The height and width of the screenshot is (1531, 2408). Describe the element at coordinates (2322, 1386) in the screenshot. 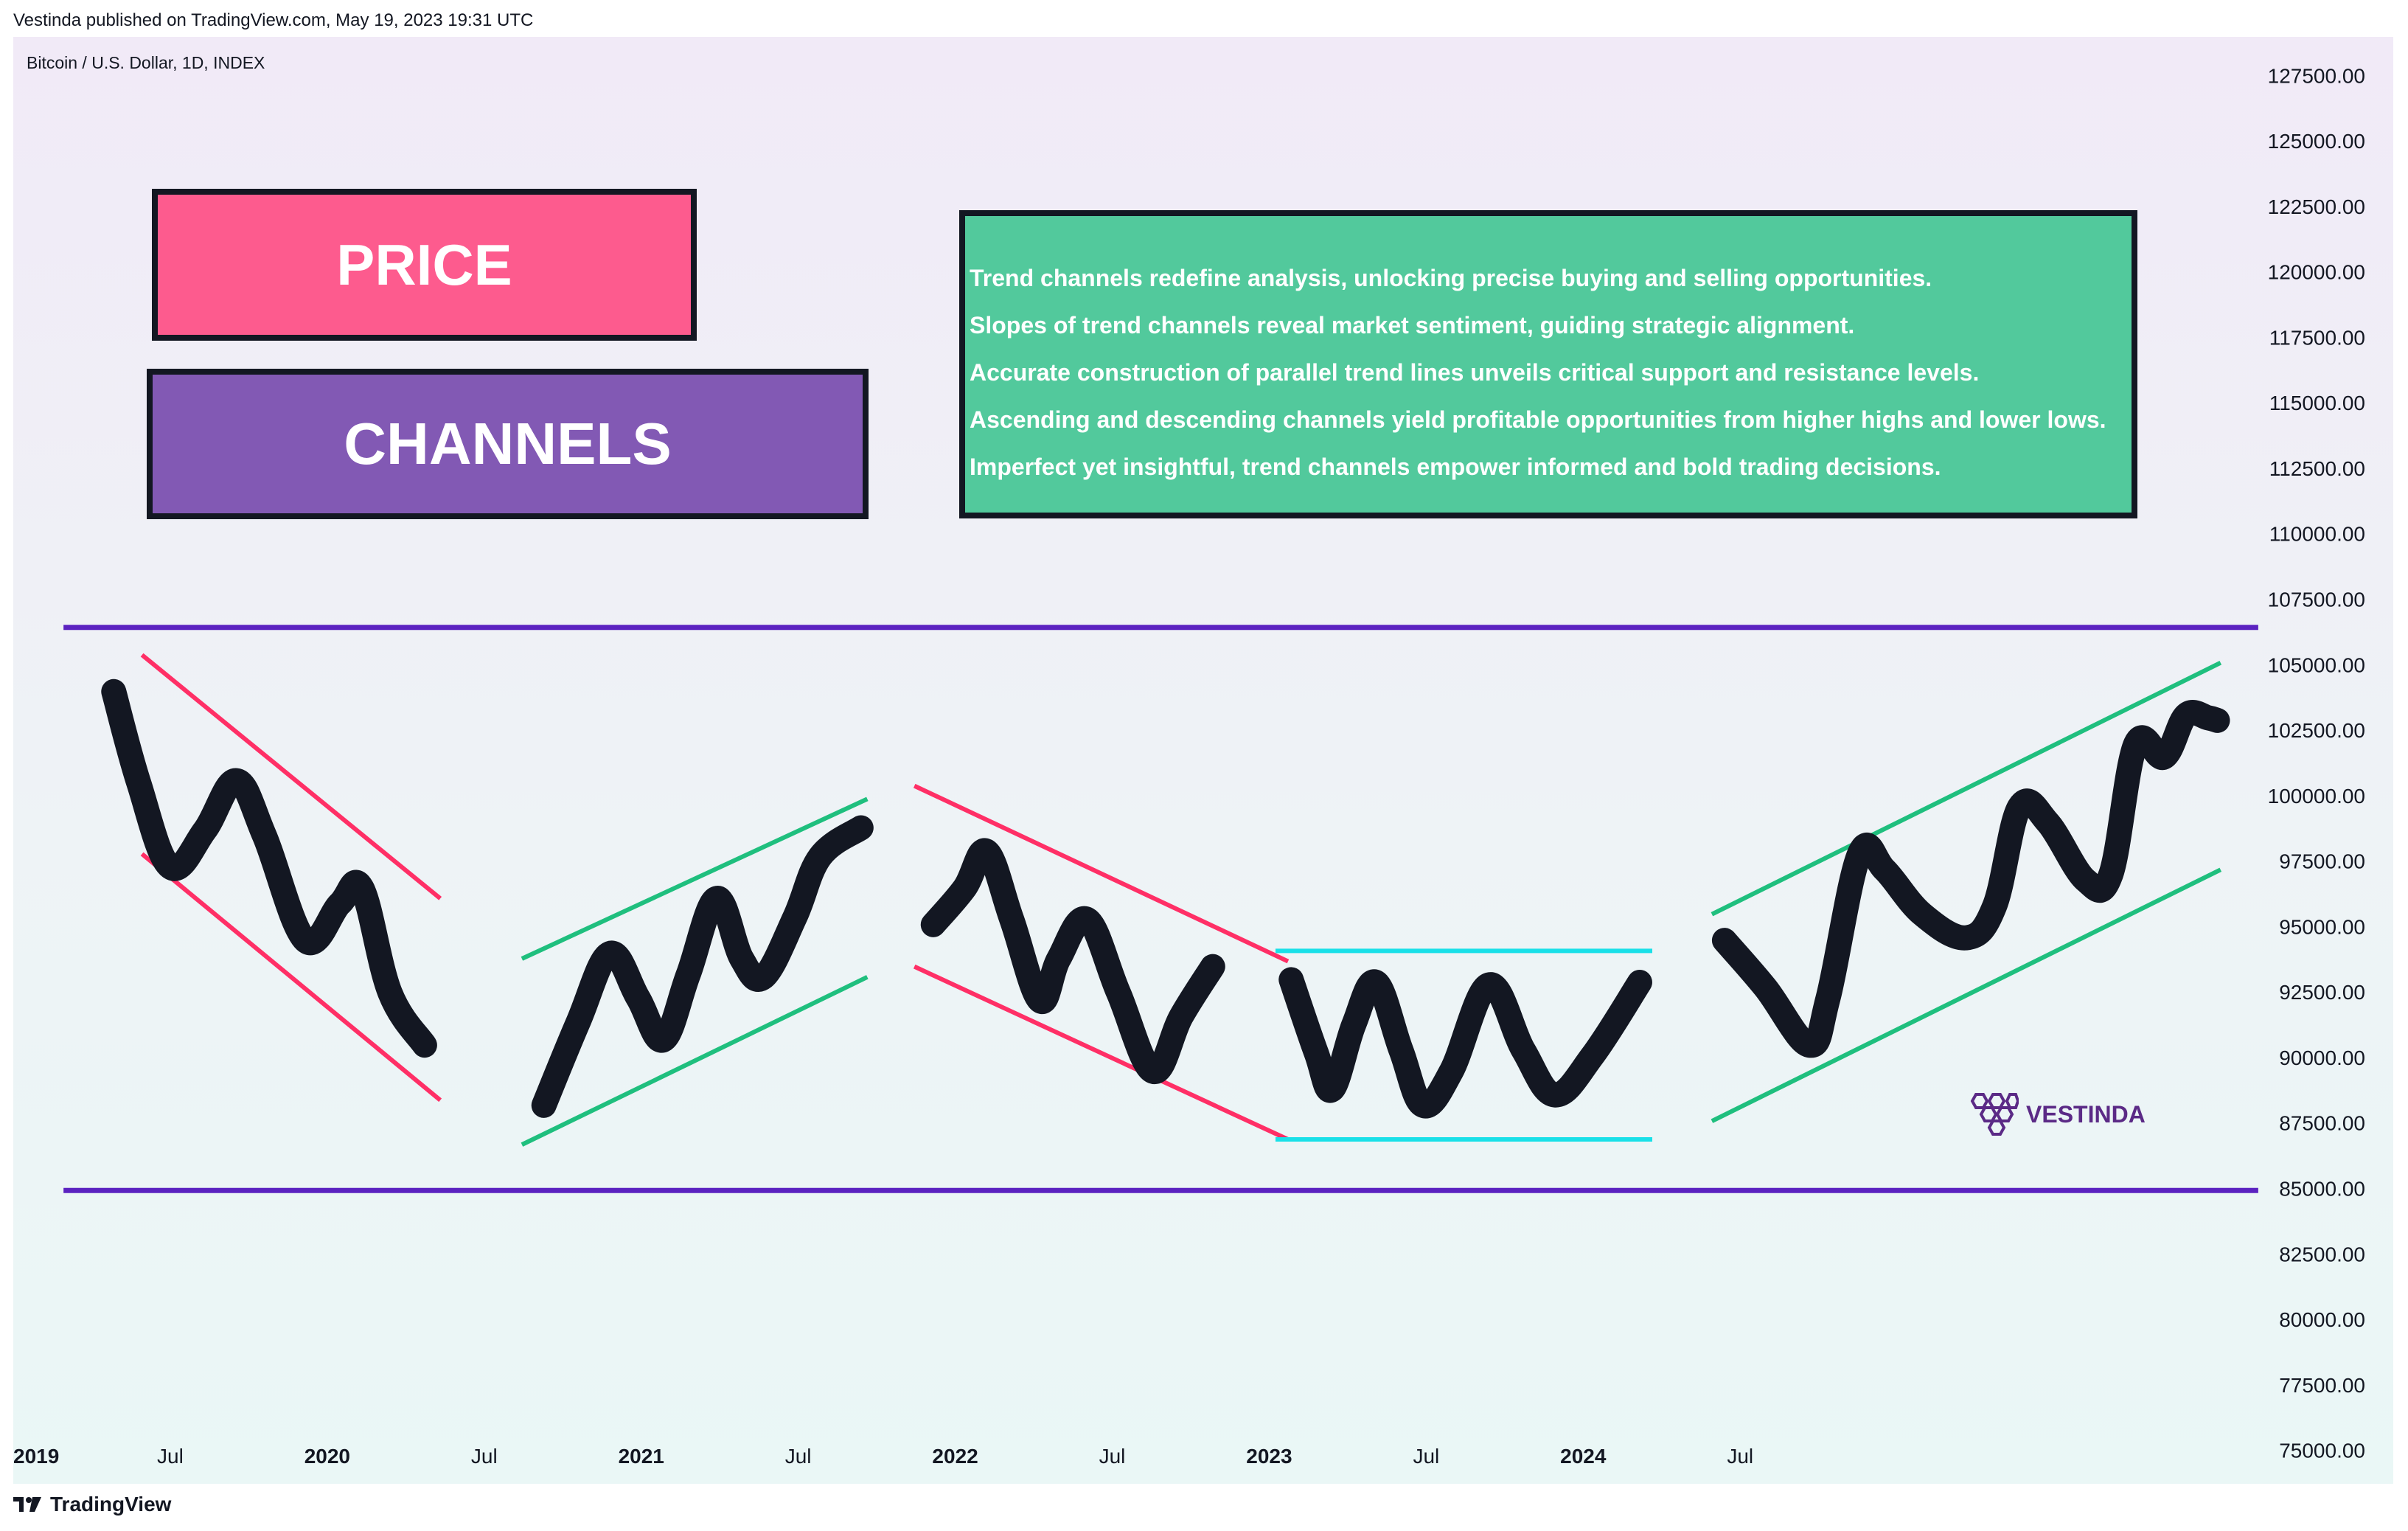

I see `y-tick-label: 77500.00` at that location.